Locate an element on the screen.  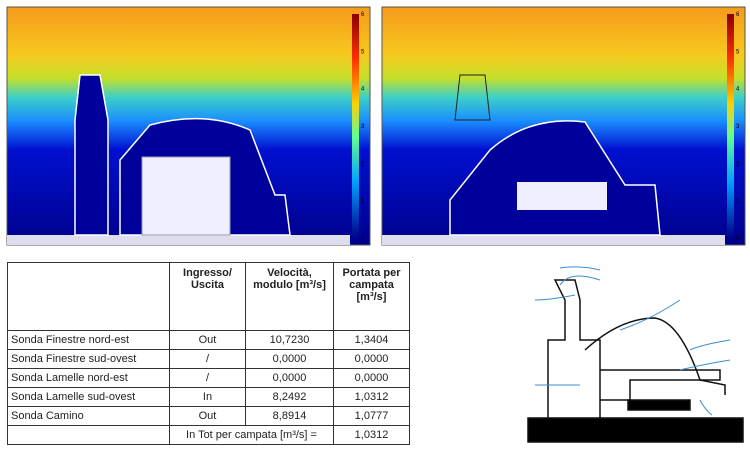
table-cell: Sonda Finestre sud-ovest is located at coordinates (88, 359).